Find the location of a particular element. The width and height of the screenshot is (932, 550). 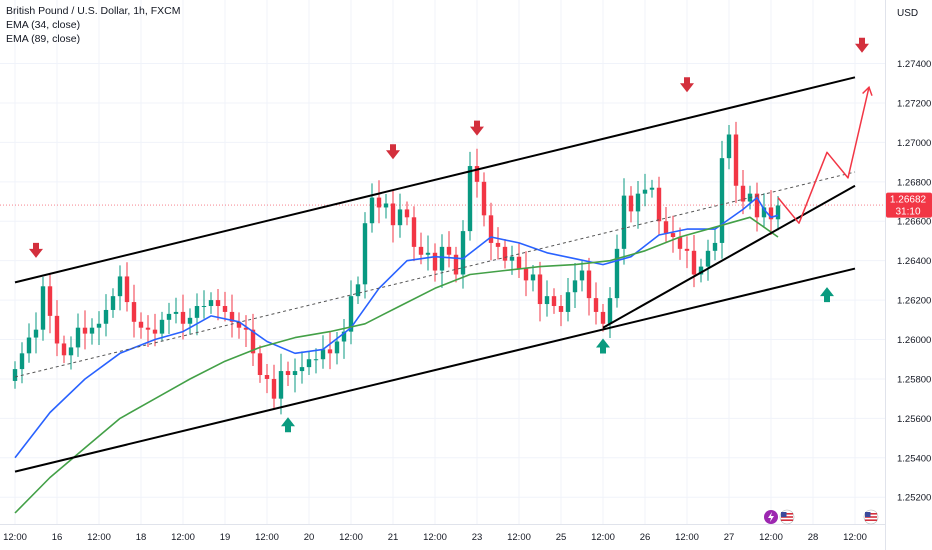

x-tick-label: 23 is located at coordinates (477, 537).